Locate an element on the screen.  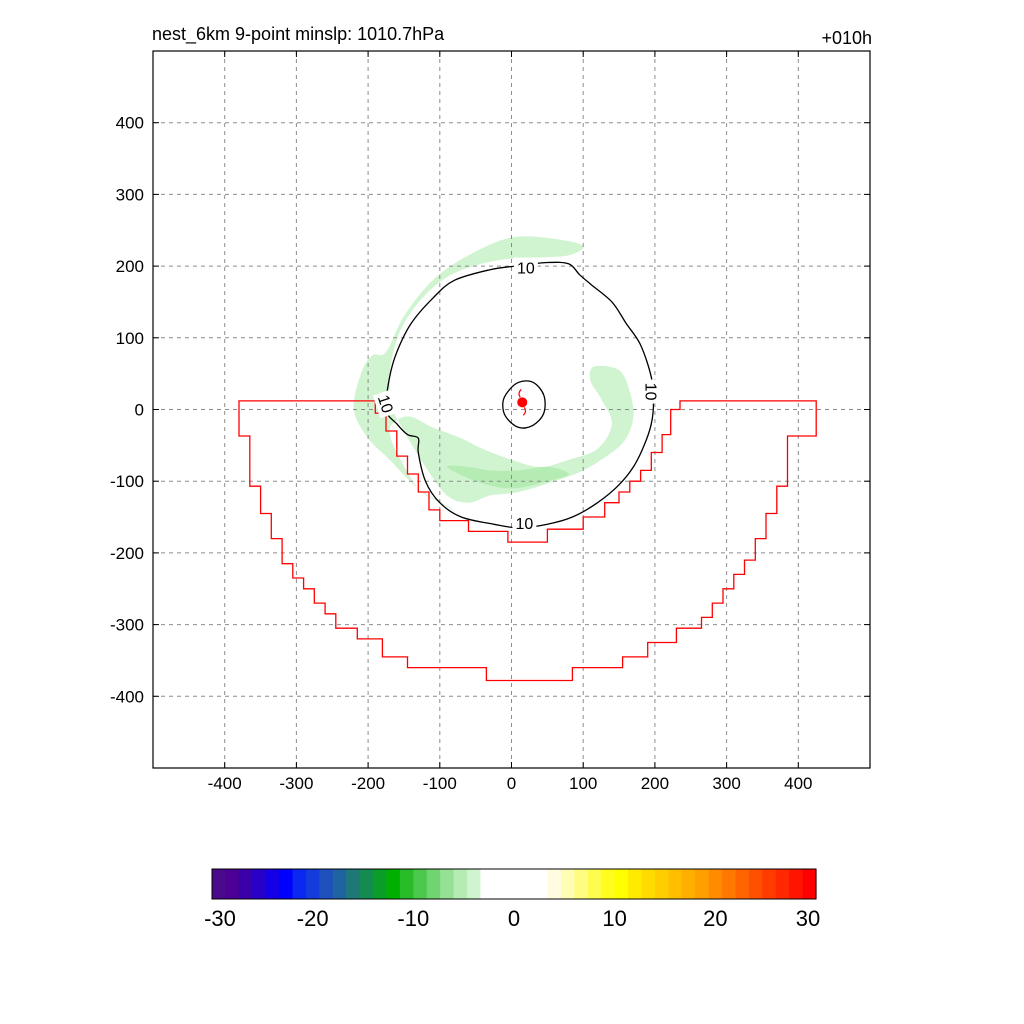
colorbar-tick-label: 0 is located at coordinates (514, 918).